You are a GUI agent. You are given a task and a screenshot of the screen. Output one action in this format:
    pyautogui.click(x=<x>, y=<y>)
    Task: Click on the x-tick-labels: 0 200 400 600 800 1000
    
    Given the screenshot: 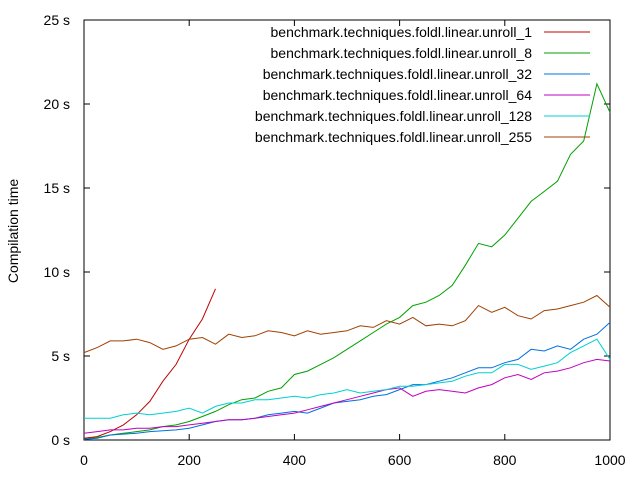 What is the action you would take?
    pyautogui.click(x=353, y=460)
    